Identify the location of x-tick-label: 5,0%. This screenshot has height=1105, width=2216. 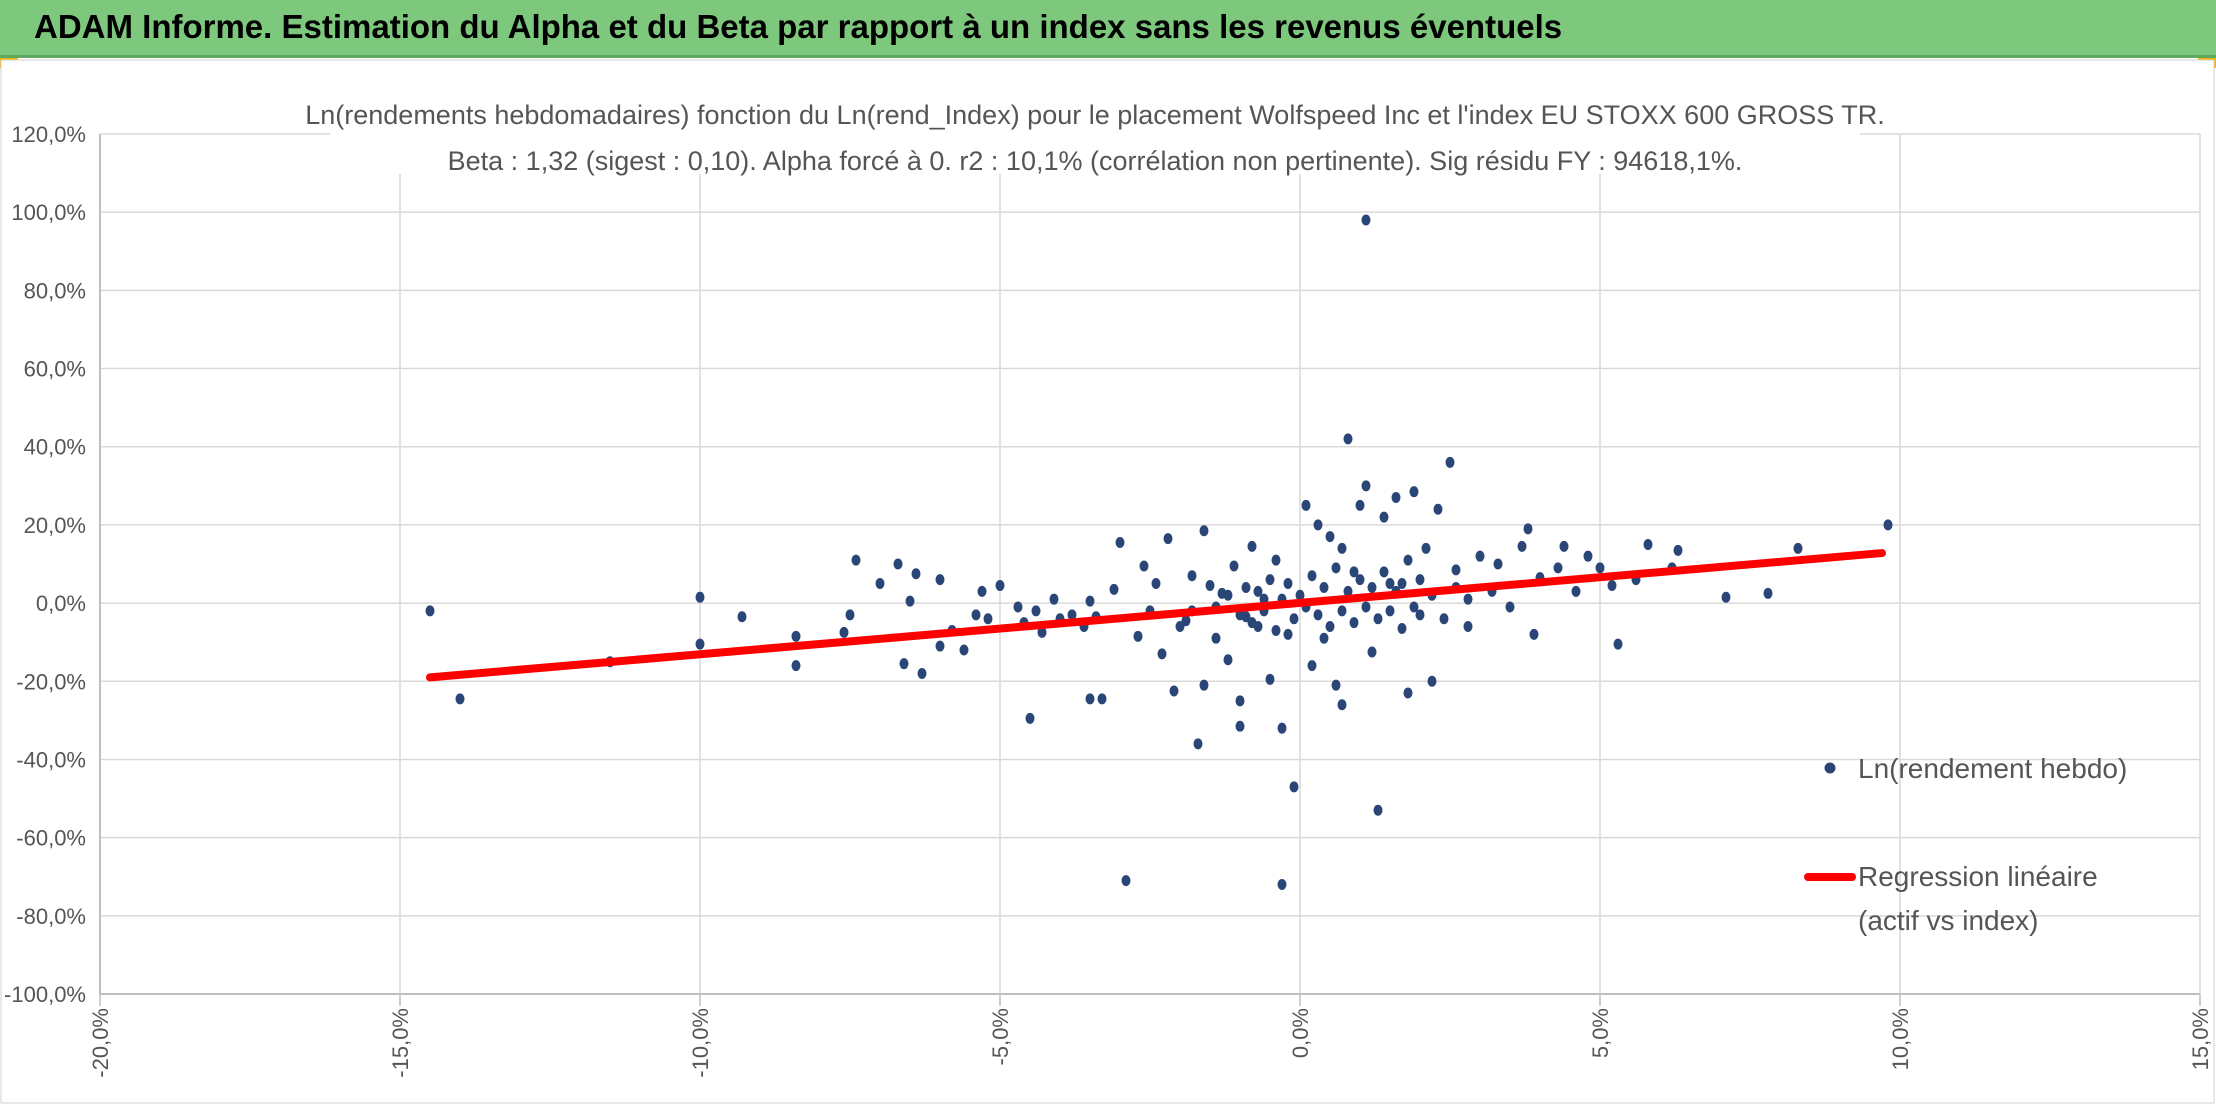
(1600, 1033).